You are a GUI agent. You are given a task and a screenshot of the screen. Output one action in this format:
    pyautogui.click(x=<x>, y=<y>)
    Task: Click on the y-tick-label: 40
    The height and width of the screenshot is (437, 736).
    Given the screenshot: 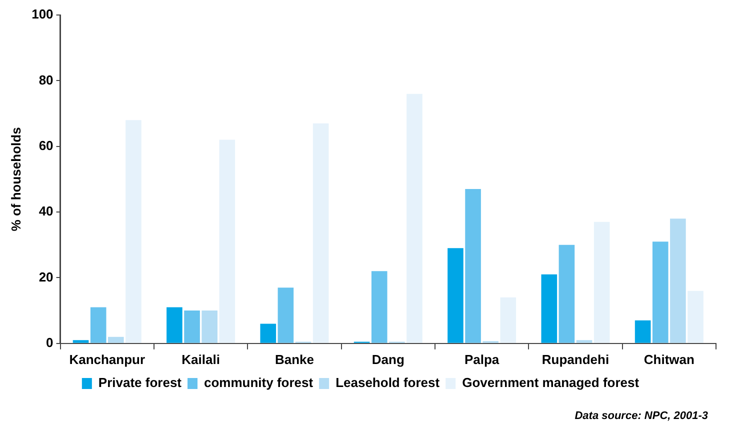 What is the action you would take?
    pyautogui.click(x=46, y=211)
    